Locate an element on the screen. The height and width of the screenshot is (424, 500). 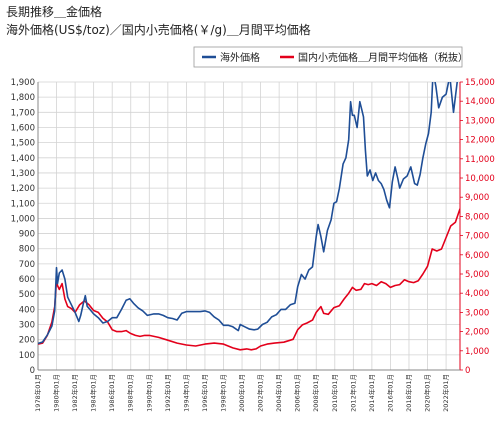
x-tick-label: 1998年01月 is located at coordinates (222, 393).